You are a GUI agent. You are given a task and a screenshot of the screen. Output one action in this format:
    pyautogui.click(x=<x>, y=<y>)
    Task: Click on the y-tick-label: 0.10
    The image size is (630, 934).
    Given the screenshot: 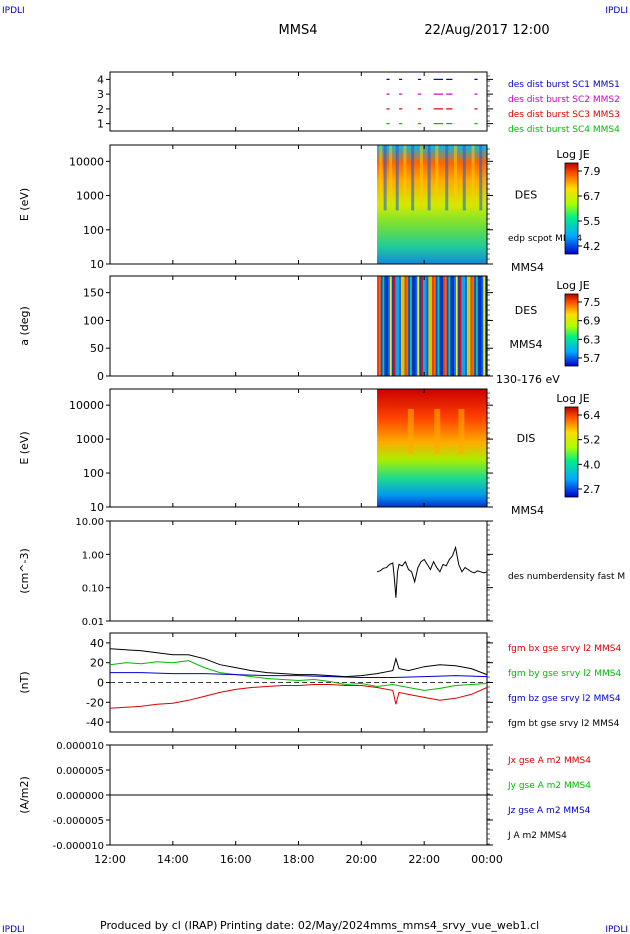 What is the action you would take?
    pyautogui.click(x=93, y=589)
    